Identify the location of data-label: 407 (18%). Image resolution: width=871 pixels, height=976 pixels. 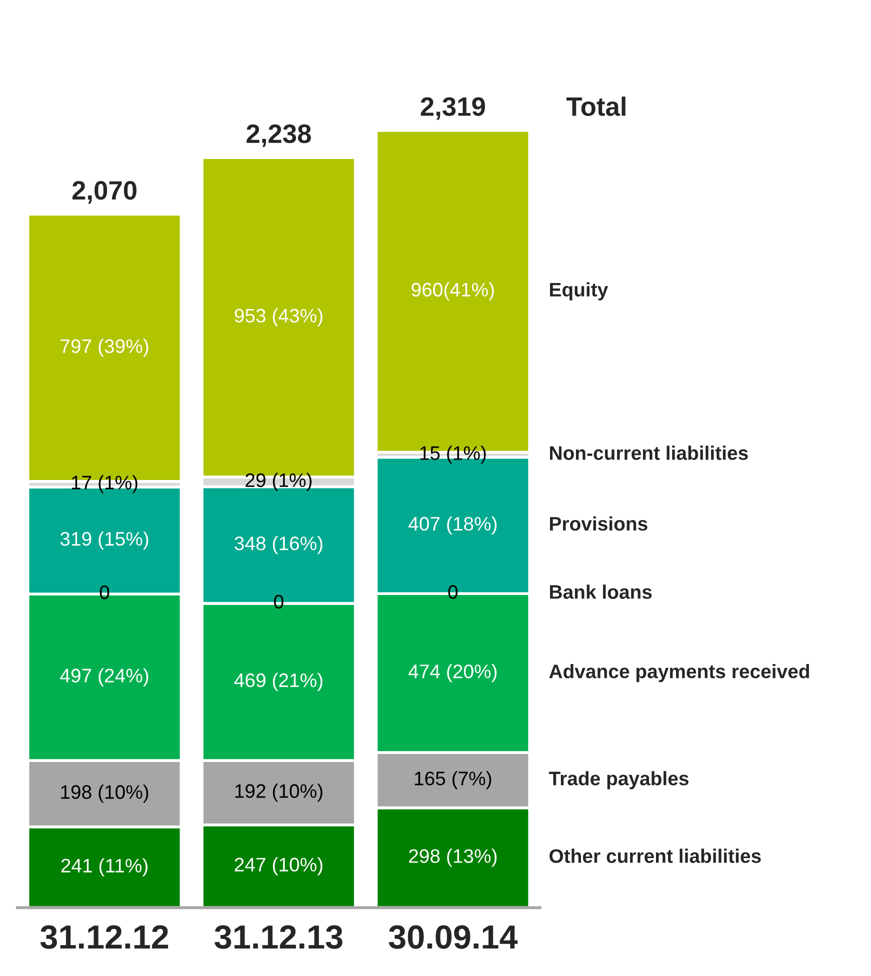
(452, 525).